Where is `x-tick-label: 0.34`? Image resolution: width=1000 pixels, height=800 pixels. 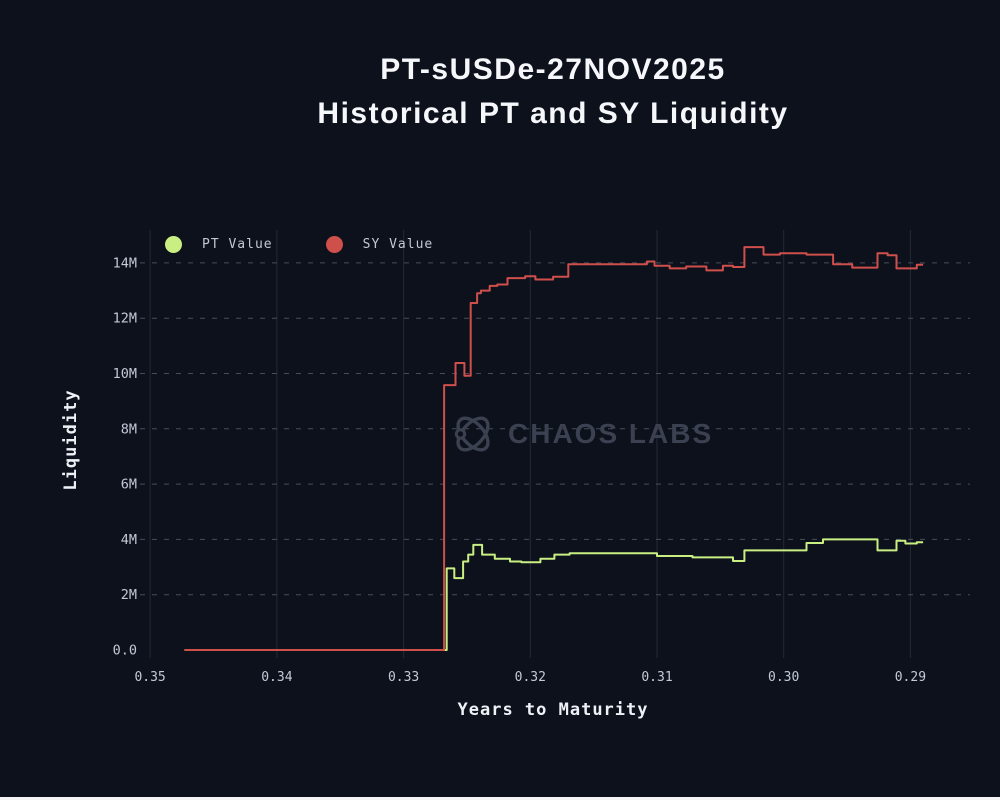 x-tick-label: 0.34 is located at coordinates (276, 677).